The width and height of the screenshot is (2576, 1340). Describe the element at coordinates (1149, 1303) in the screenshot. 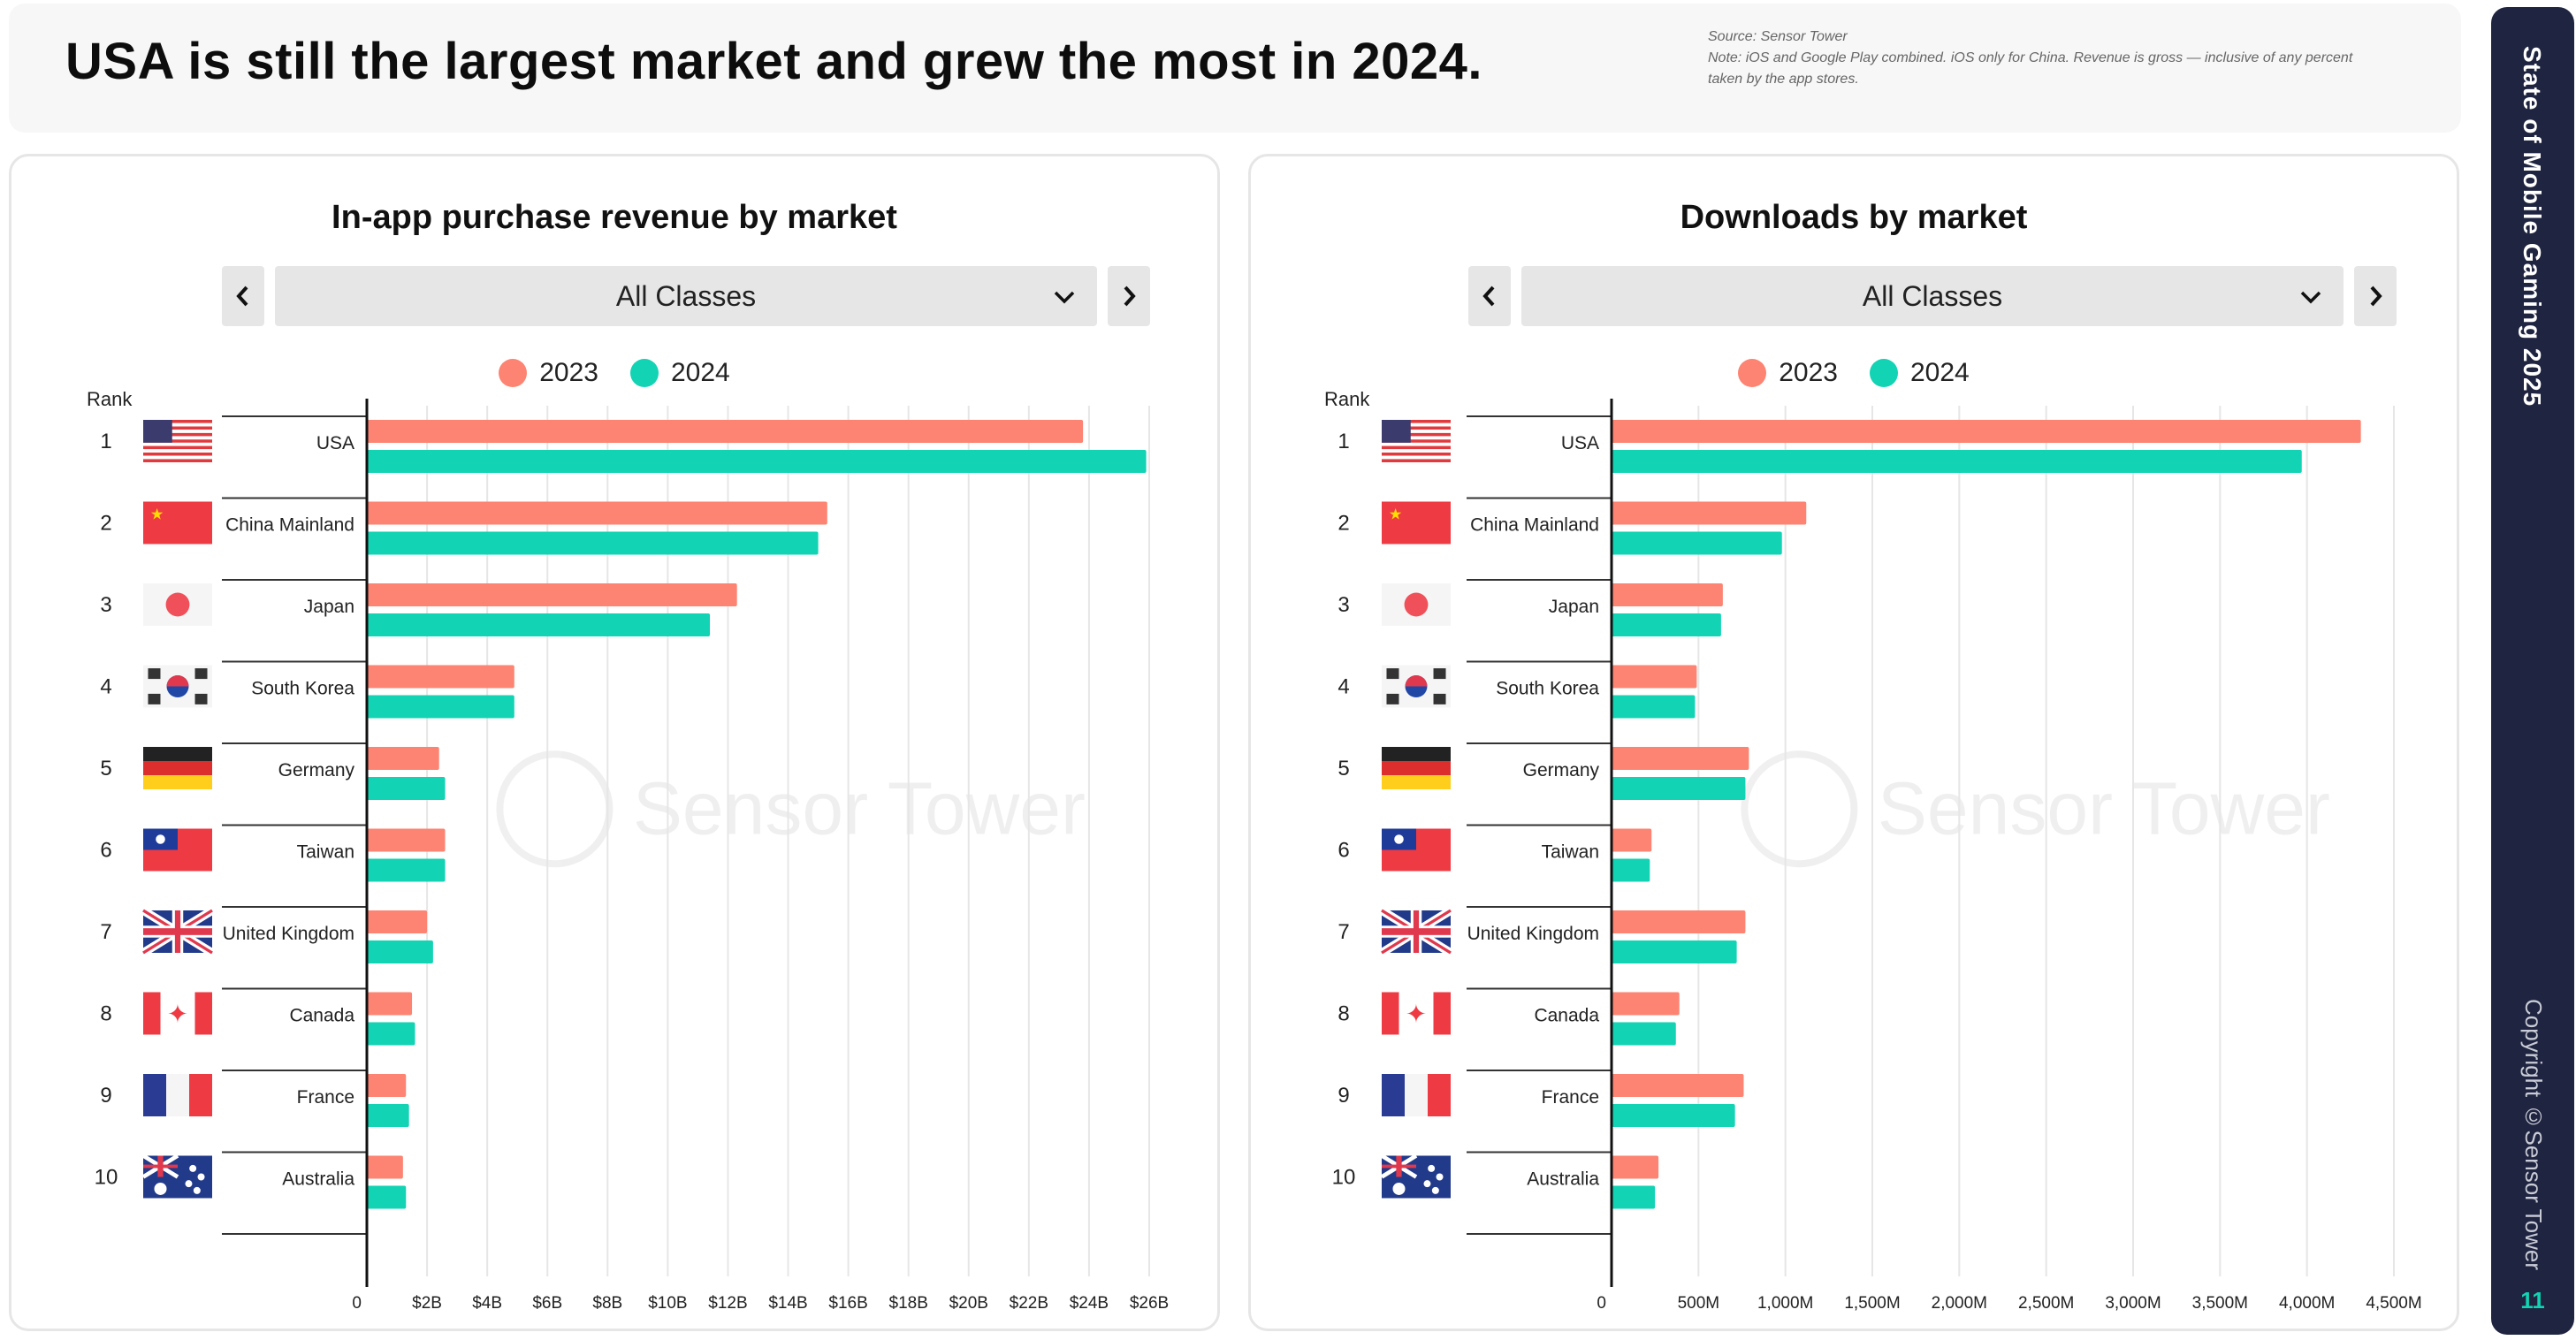

I see `x-tick-label: $26B` at that location.